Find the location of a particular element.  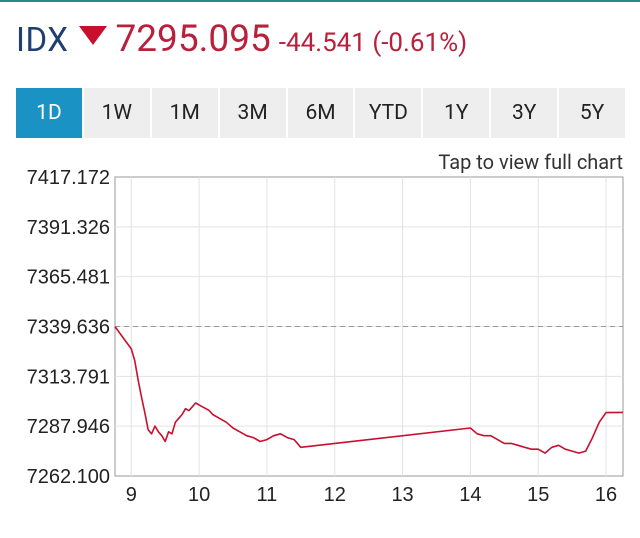

down-triangle-icon is located at coordinates (93, 35).